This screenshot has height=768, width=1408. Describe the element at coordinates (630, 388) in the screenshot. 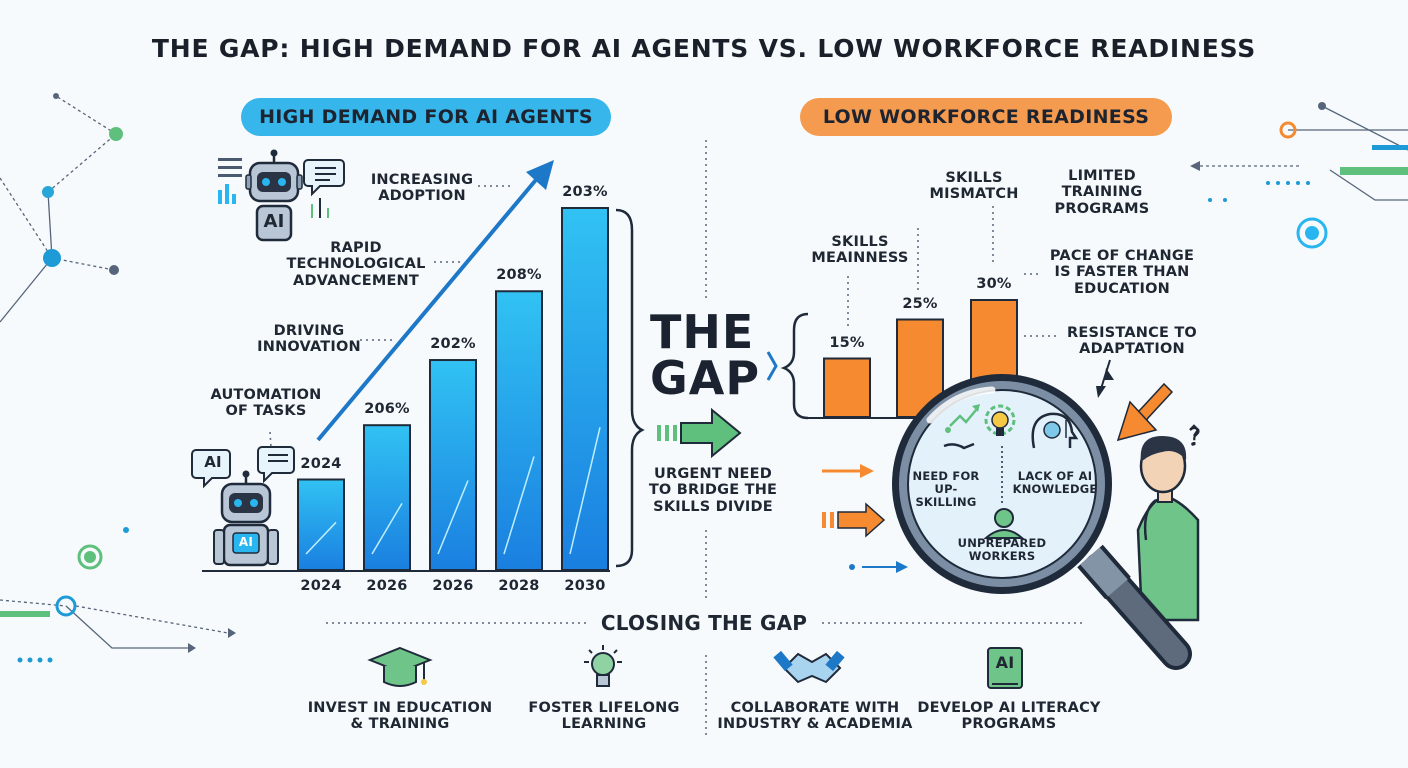

I see `chart-brace` at that location.